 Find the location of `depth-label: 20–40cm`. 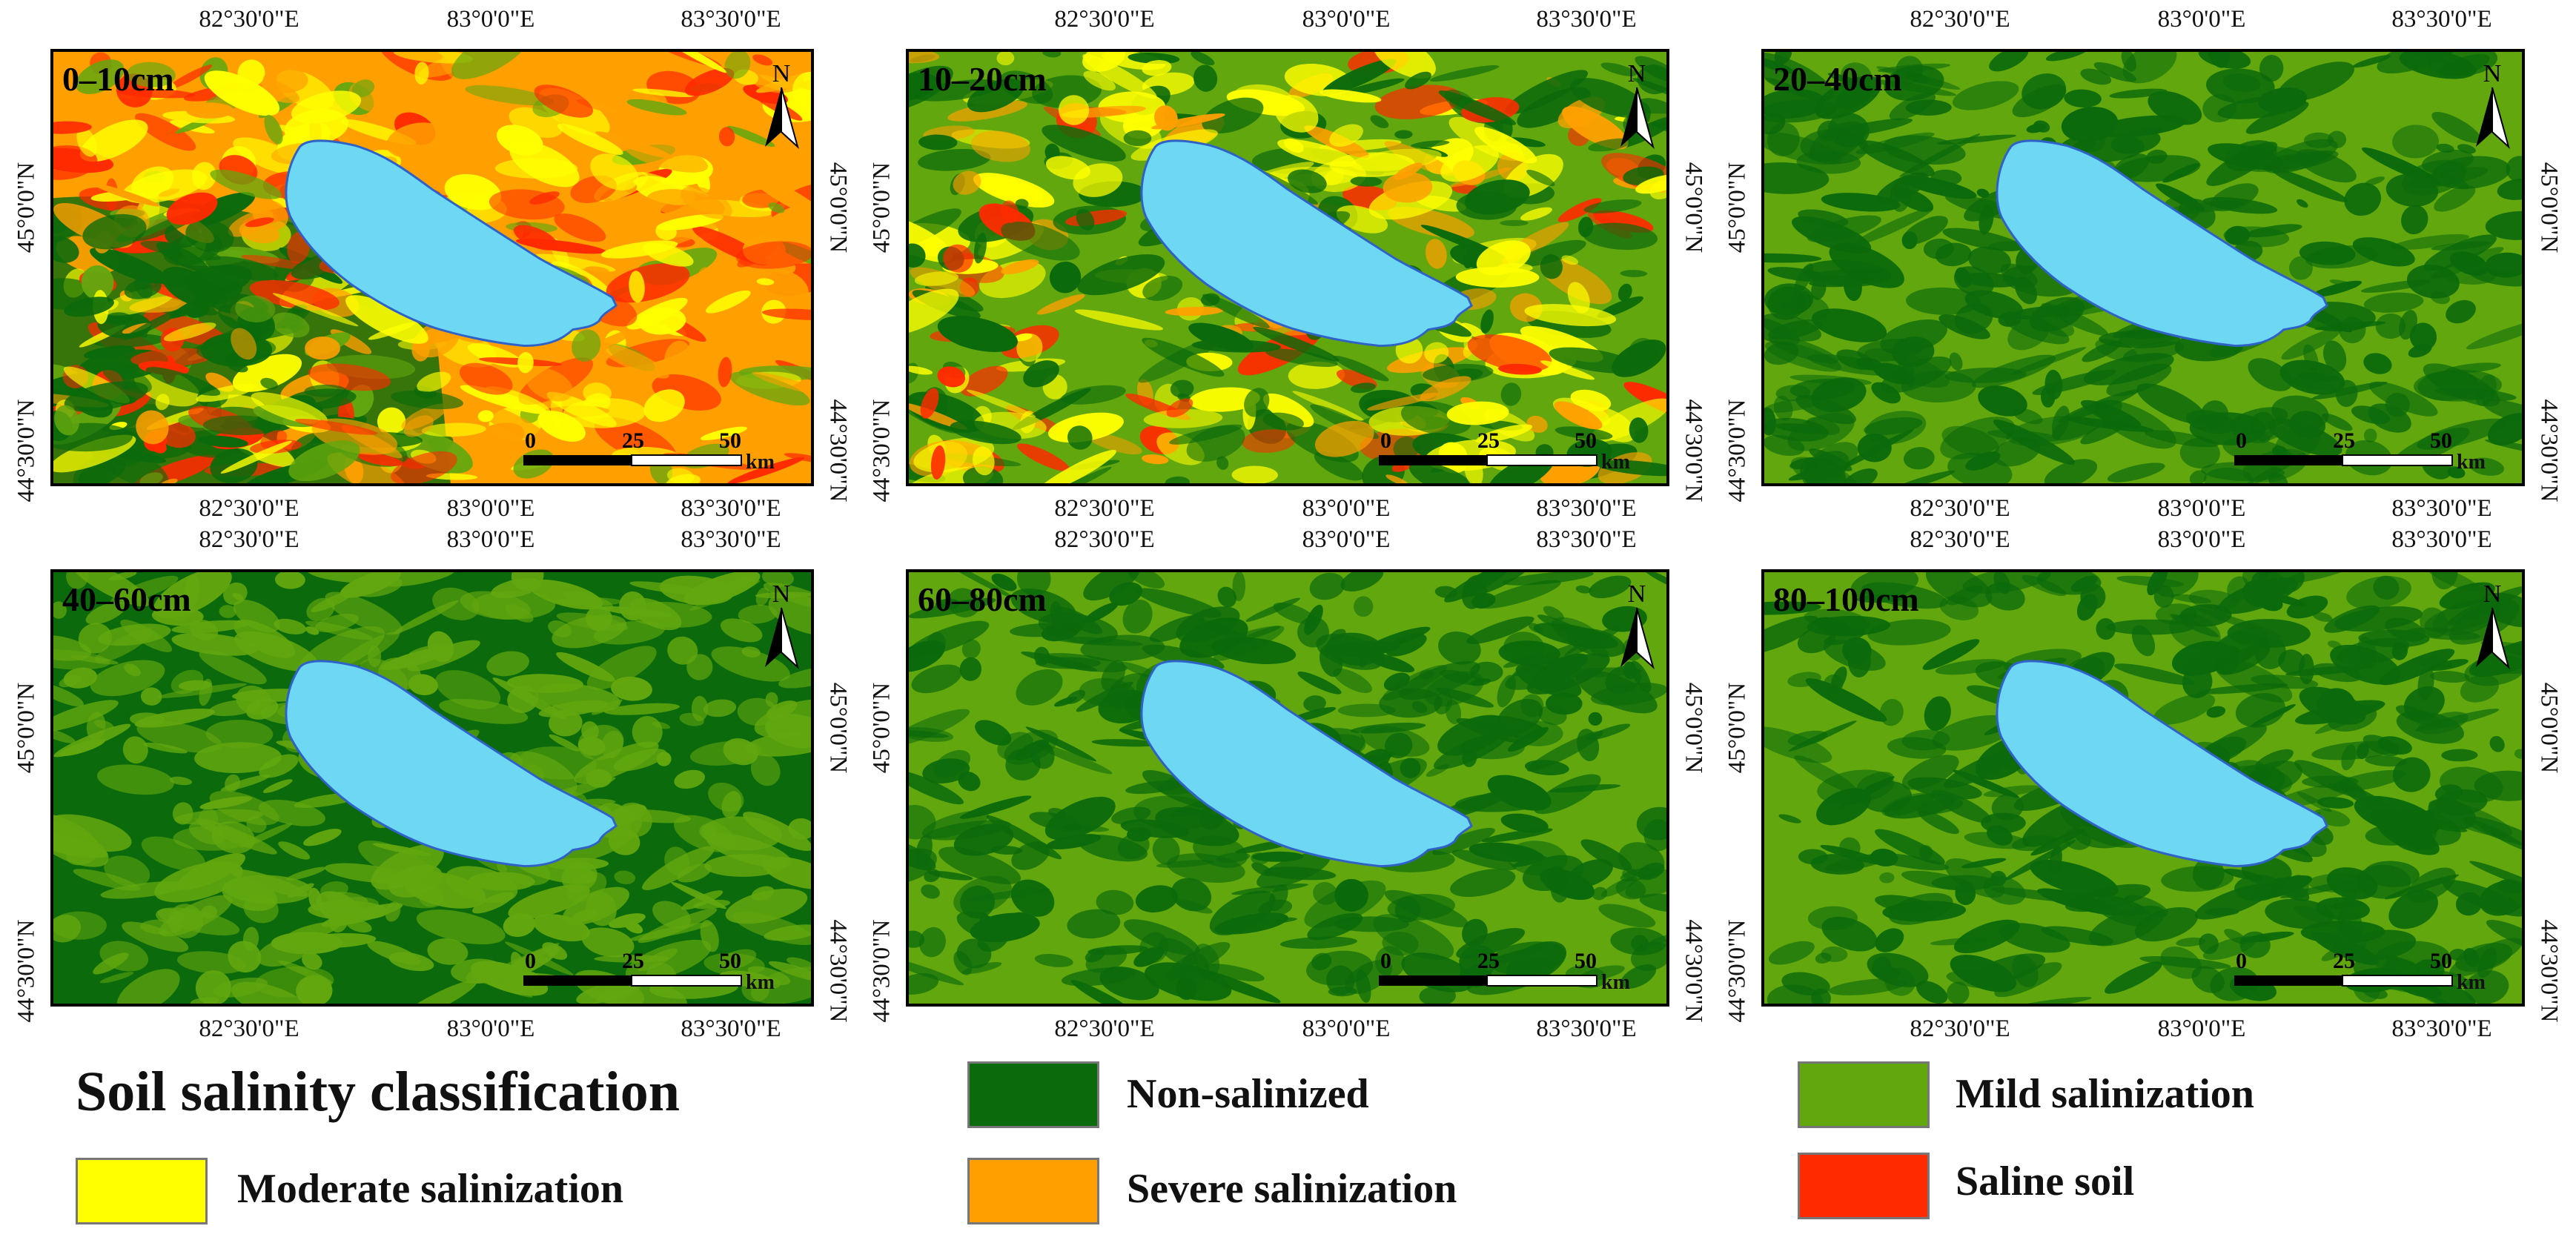

depth-label: 20–40cm is located at coordinates (1838, 79).